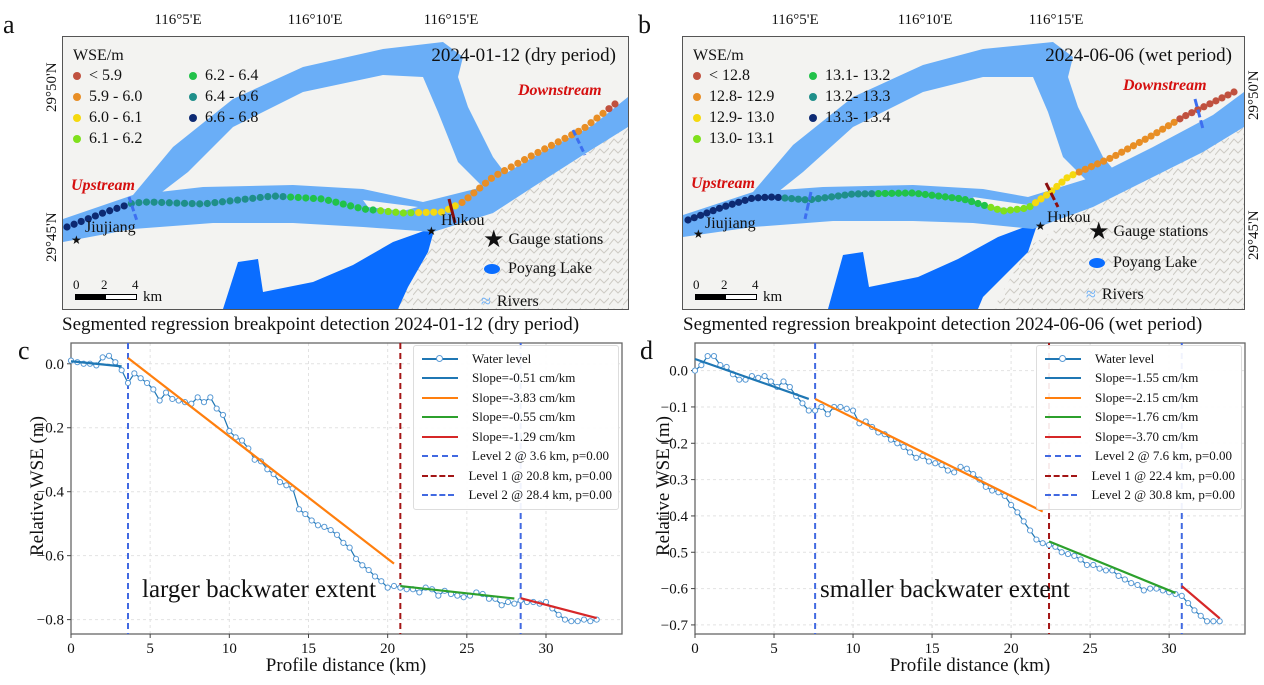 The width and height of the screenshot is (1264, 685). I want to click on wse-legend-item: 13.3- 13.4, so click(849, 118).